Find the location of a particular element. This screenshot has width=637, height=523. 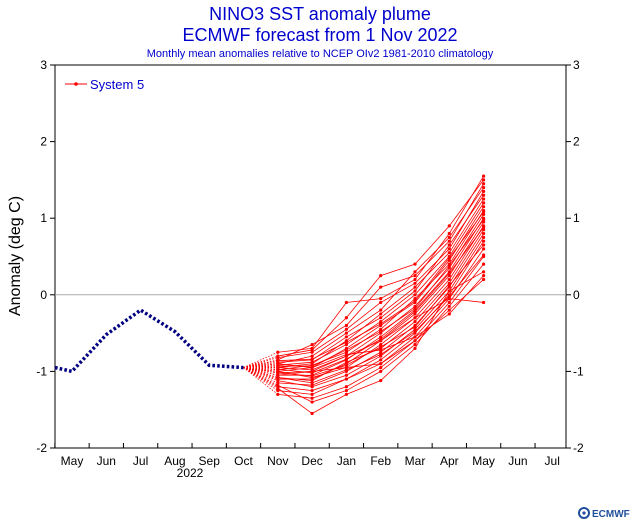

y-axis-label: Anomaly (deg C) is located at coordinates (15, 256).